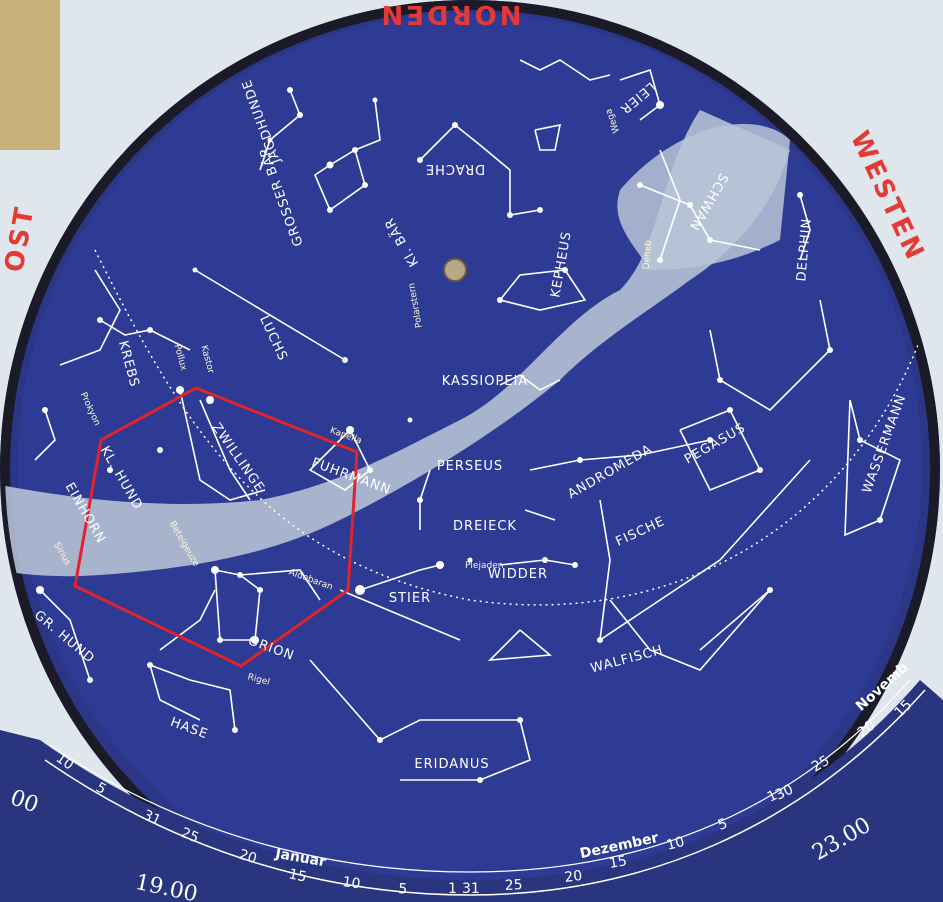 The image size is (943, 902). Describe the element at coordinates (451, 764) in the screenshot. I see `label-eridanus: ERIDANUS` at that location.